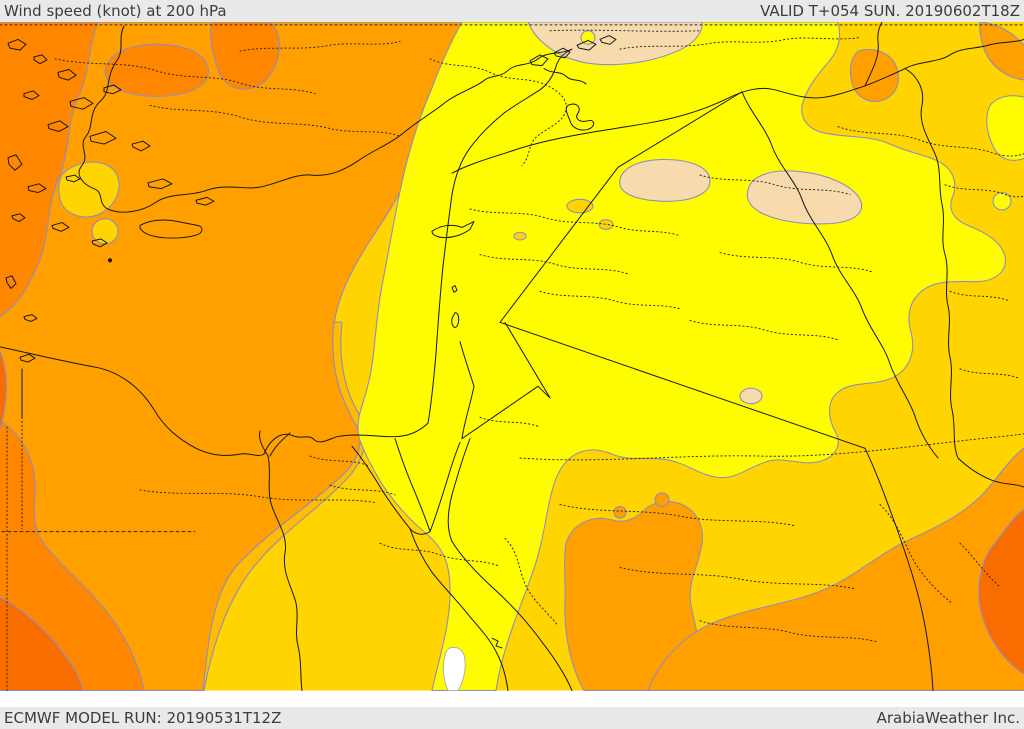  Describe the element at coordinates (453, 230) in the screenshot. I see `cyprus-island` at that location.